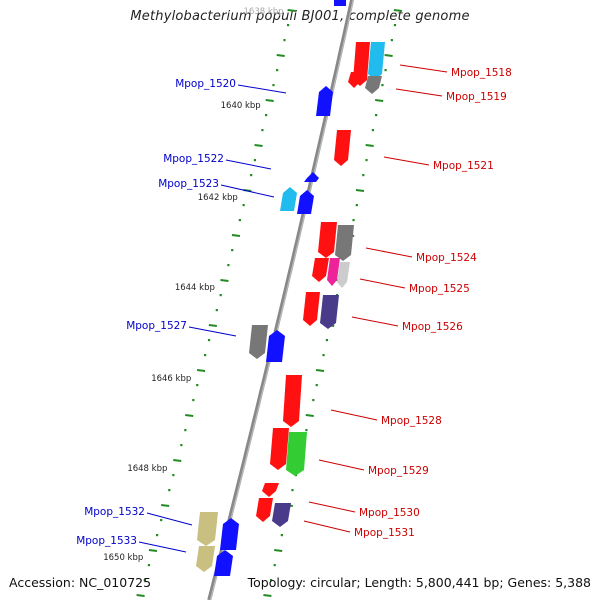  I want to click on ruler-label: 1638 kbp, so click(264, 12).